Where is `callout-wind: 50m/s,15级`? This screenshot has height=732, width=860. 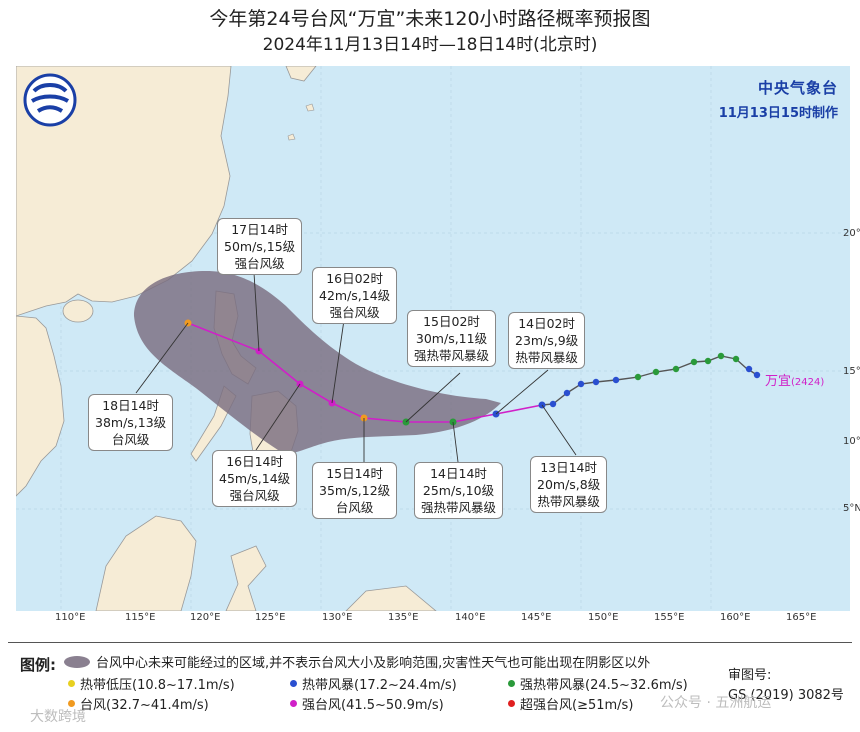
callout-wind: 50m/s,15级 is located at coordinates (260, 246).